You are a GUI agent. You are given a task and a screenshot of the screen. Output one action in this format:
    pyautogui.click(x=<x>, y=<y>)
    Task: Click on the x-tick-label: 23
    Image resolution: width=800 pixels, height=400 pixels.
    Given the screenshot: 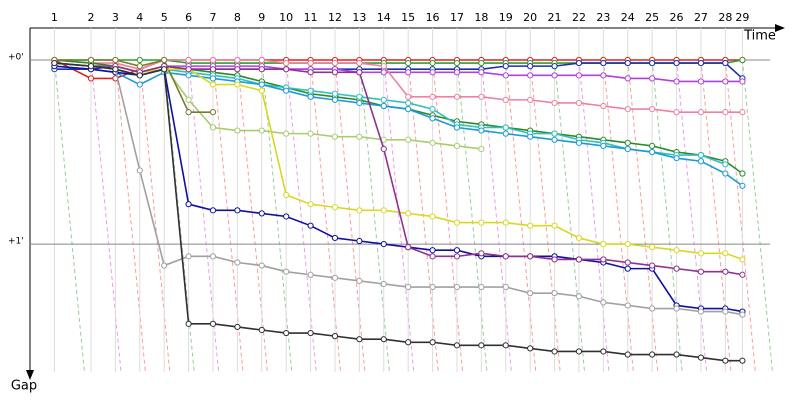 What is the action you would take?
    pyautogui.click(x=603, y=17)
    